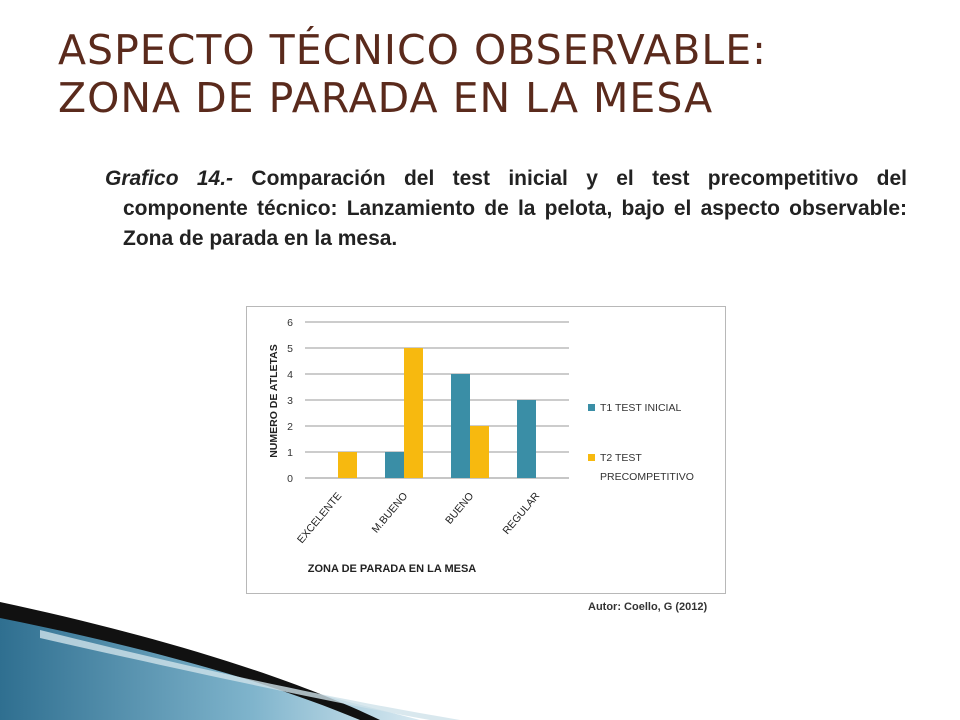 This screenshot has height=720, width=960. Describe the element at coordinates (319, 518) in the screenshot. I see `x-tick-label: EXCELENTE` at that location.